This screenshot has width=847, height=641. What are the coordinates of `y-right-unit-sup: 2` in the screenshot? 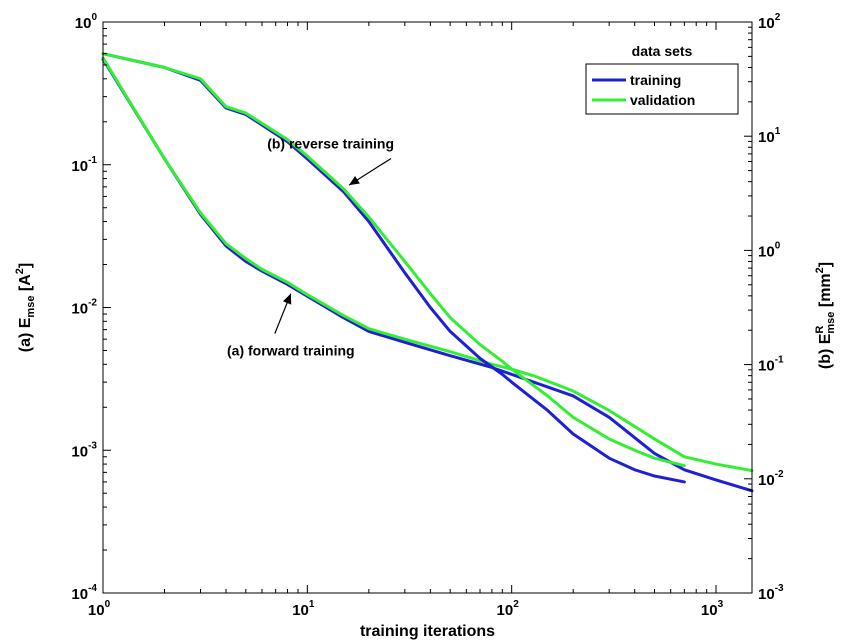 It's located at (820, 270).